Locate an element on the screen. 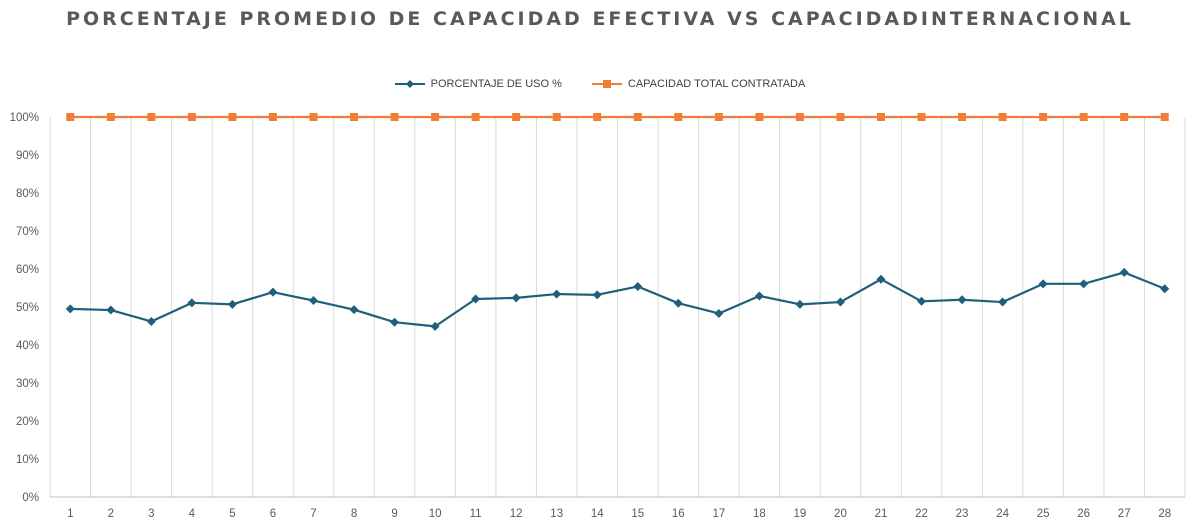 The image size is (1200, 526). x-tick-label: 7 is located at coordinates (313, 514).